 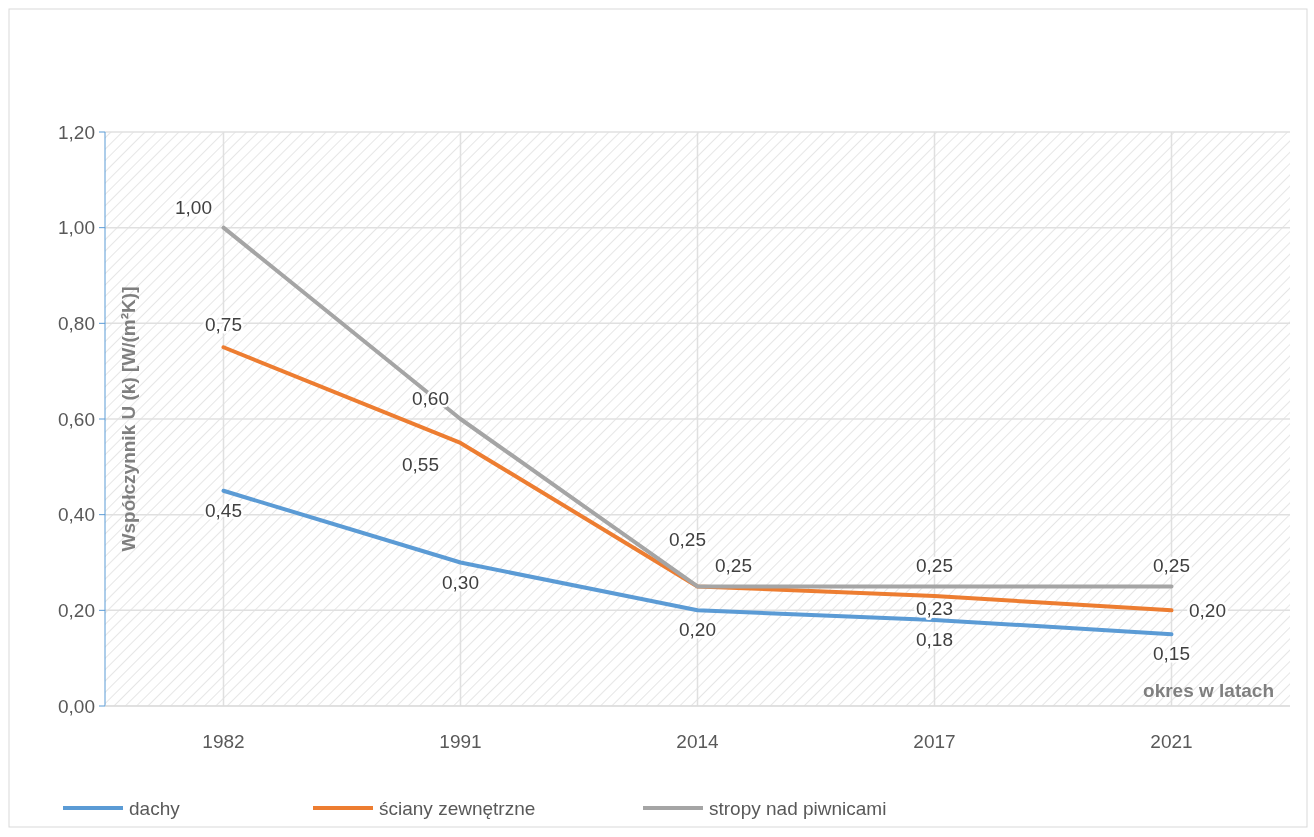 What do you see at coordinates (698, 741) in the screenshot?
I see `x-tick-label: 2014` at bounding box center [698, 741].